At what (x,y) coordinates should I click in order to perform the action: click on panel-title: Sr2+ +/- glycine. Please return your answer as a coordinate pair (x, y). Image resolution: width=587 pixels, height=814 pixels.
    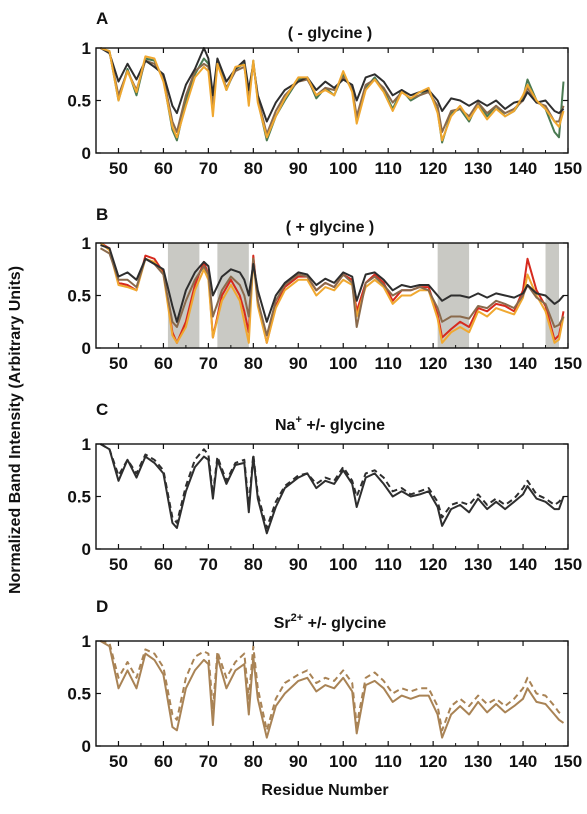
    Looking at the image, I should click on (330, 622).